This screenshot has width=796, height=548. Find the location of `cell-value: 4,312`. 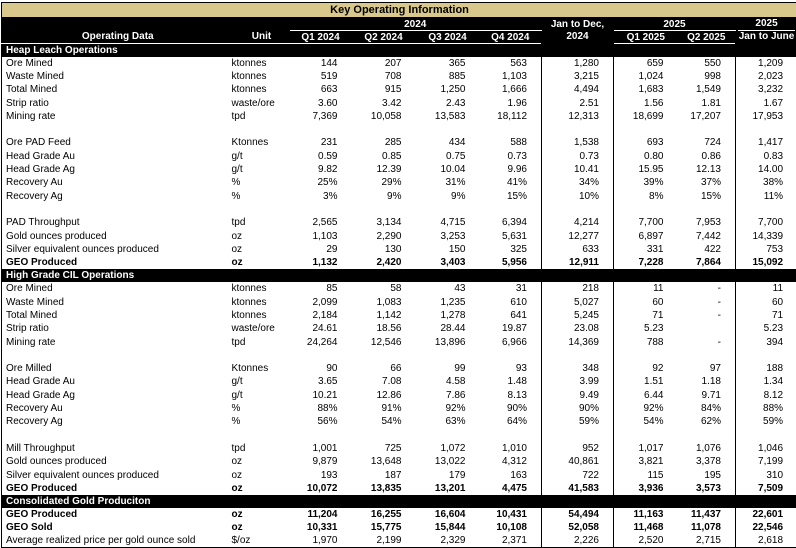

cell-value: 4,312 is located at coordinates (514, 462).